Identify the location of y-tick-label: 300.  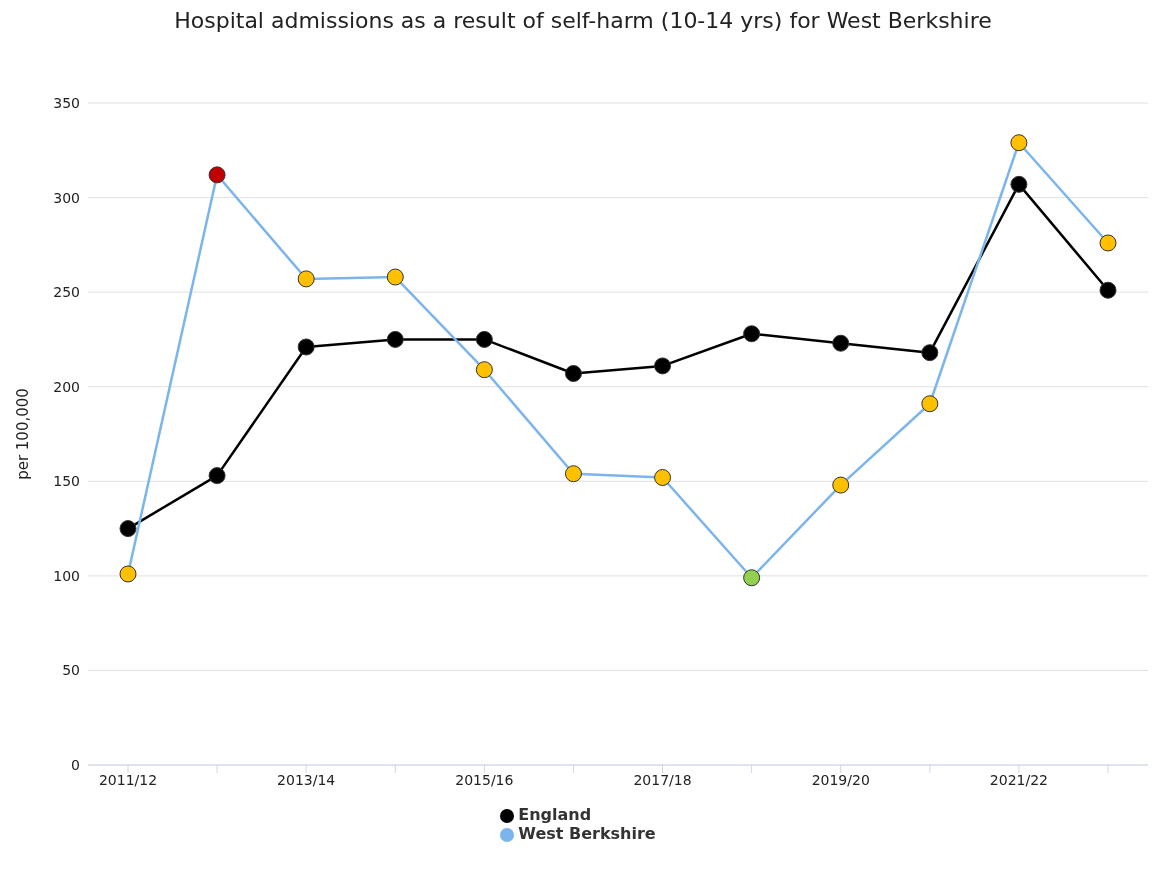
(66, 197).